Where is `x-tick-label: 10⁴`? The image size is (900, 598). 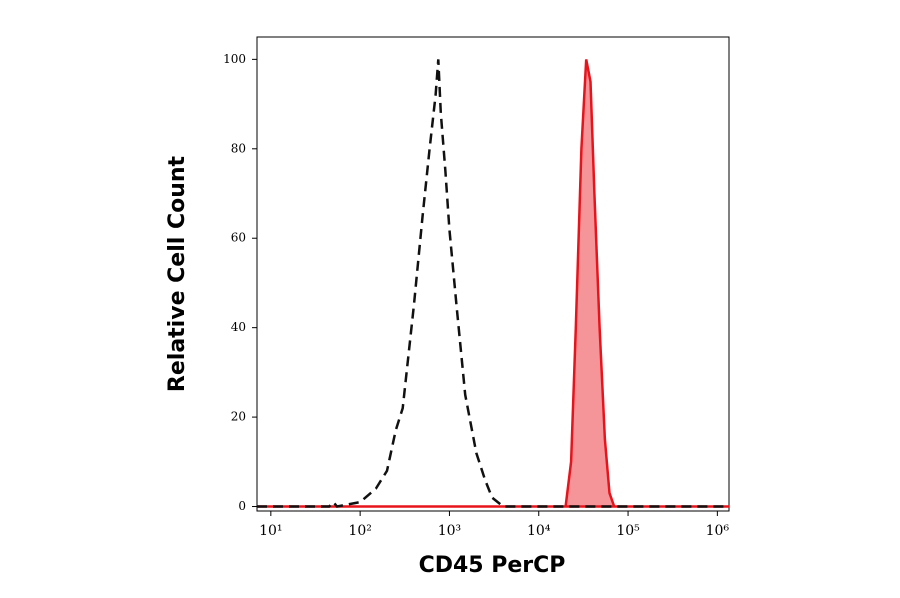
x-tick-label: 10⁴ is located at coordinates (539, 531).